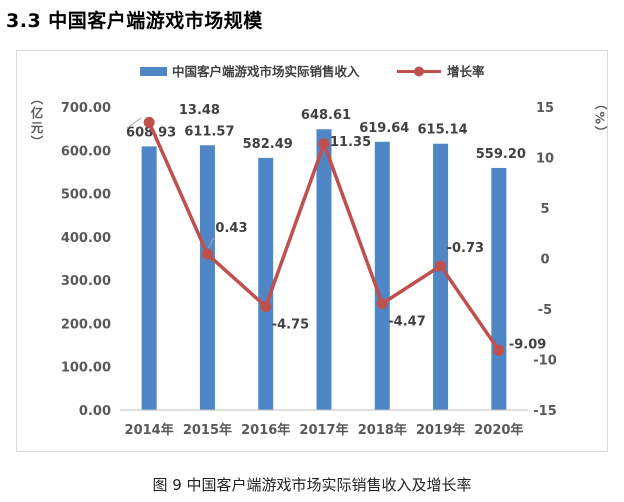 Image resolution: width=624 pixels, height=502 pixels. I want to click on section-title: 3.3 中国客户端游戏市场规模, so click(134, 21).